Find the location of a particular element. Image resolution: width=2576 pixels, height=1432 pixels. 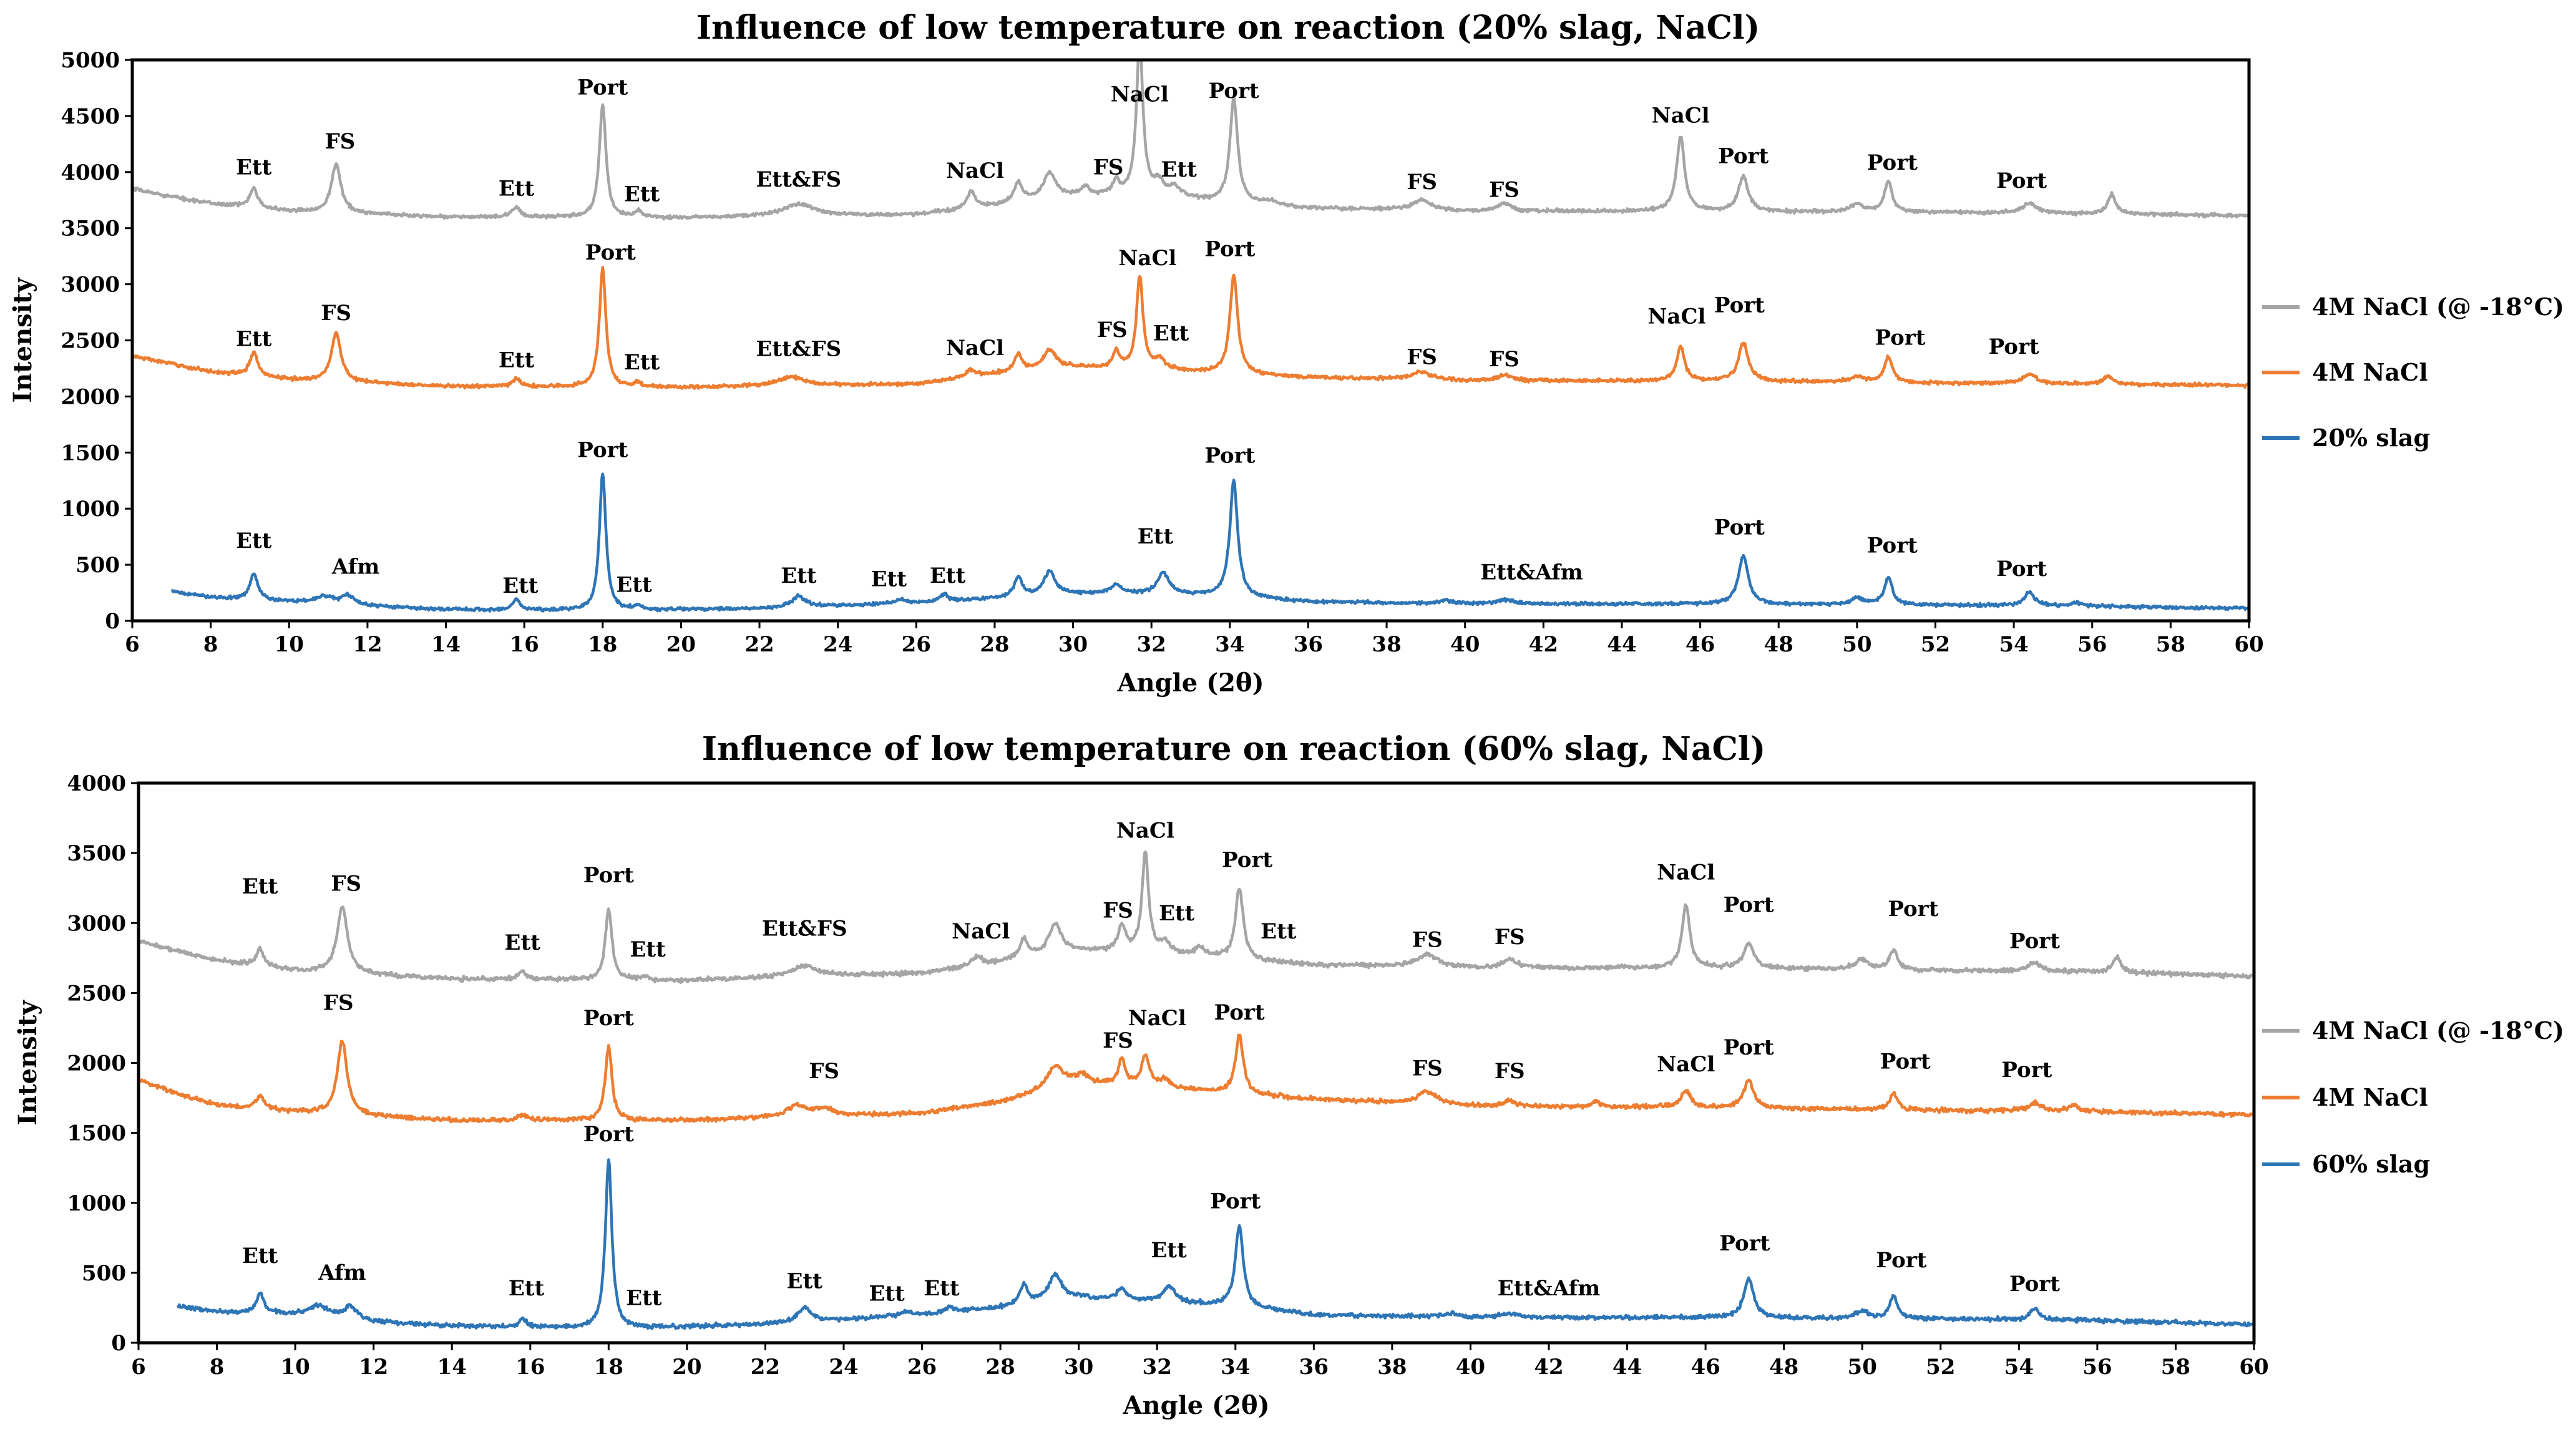

x-tick-label: 26 is located at coordinates (916, 644).